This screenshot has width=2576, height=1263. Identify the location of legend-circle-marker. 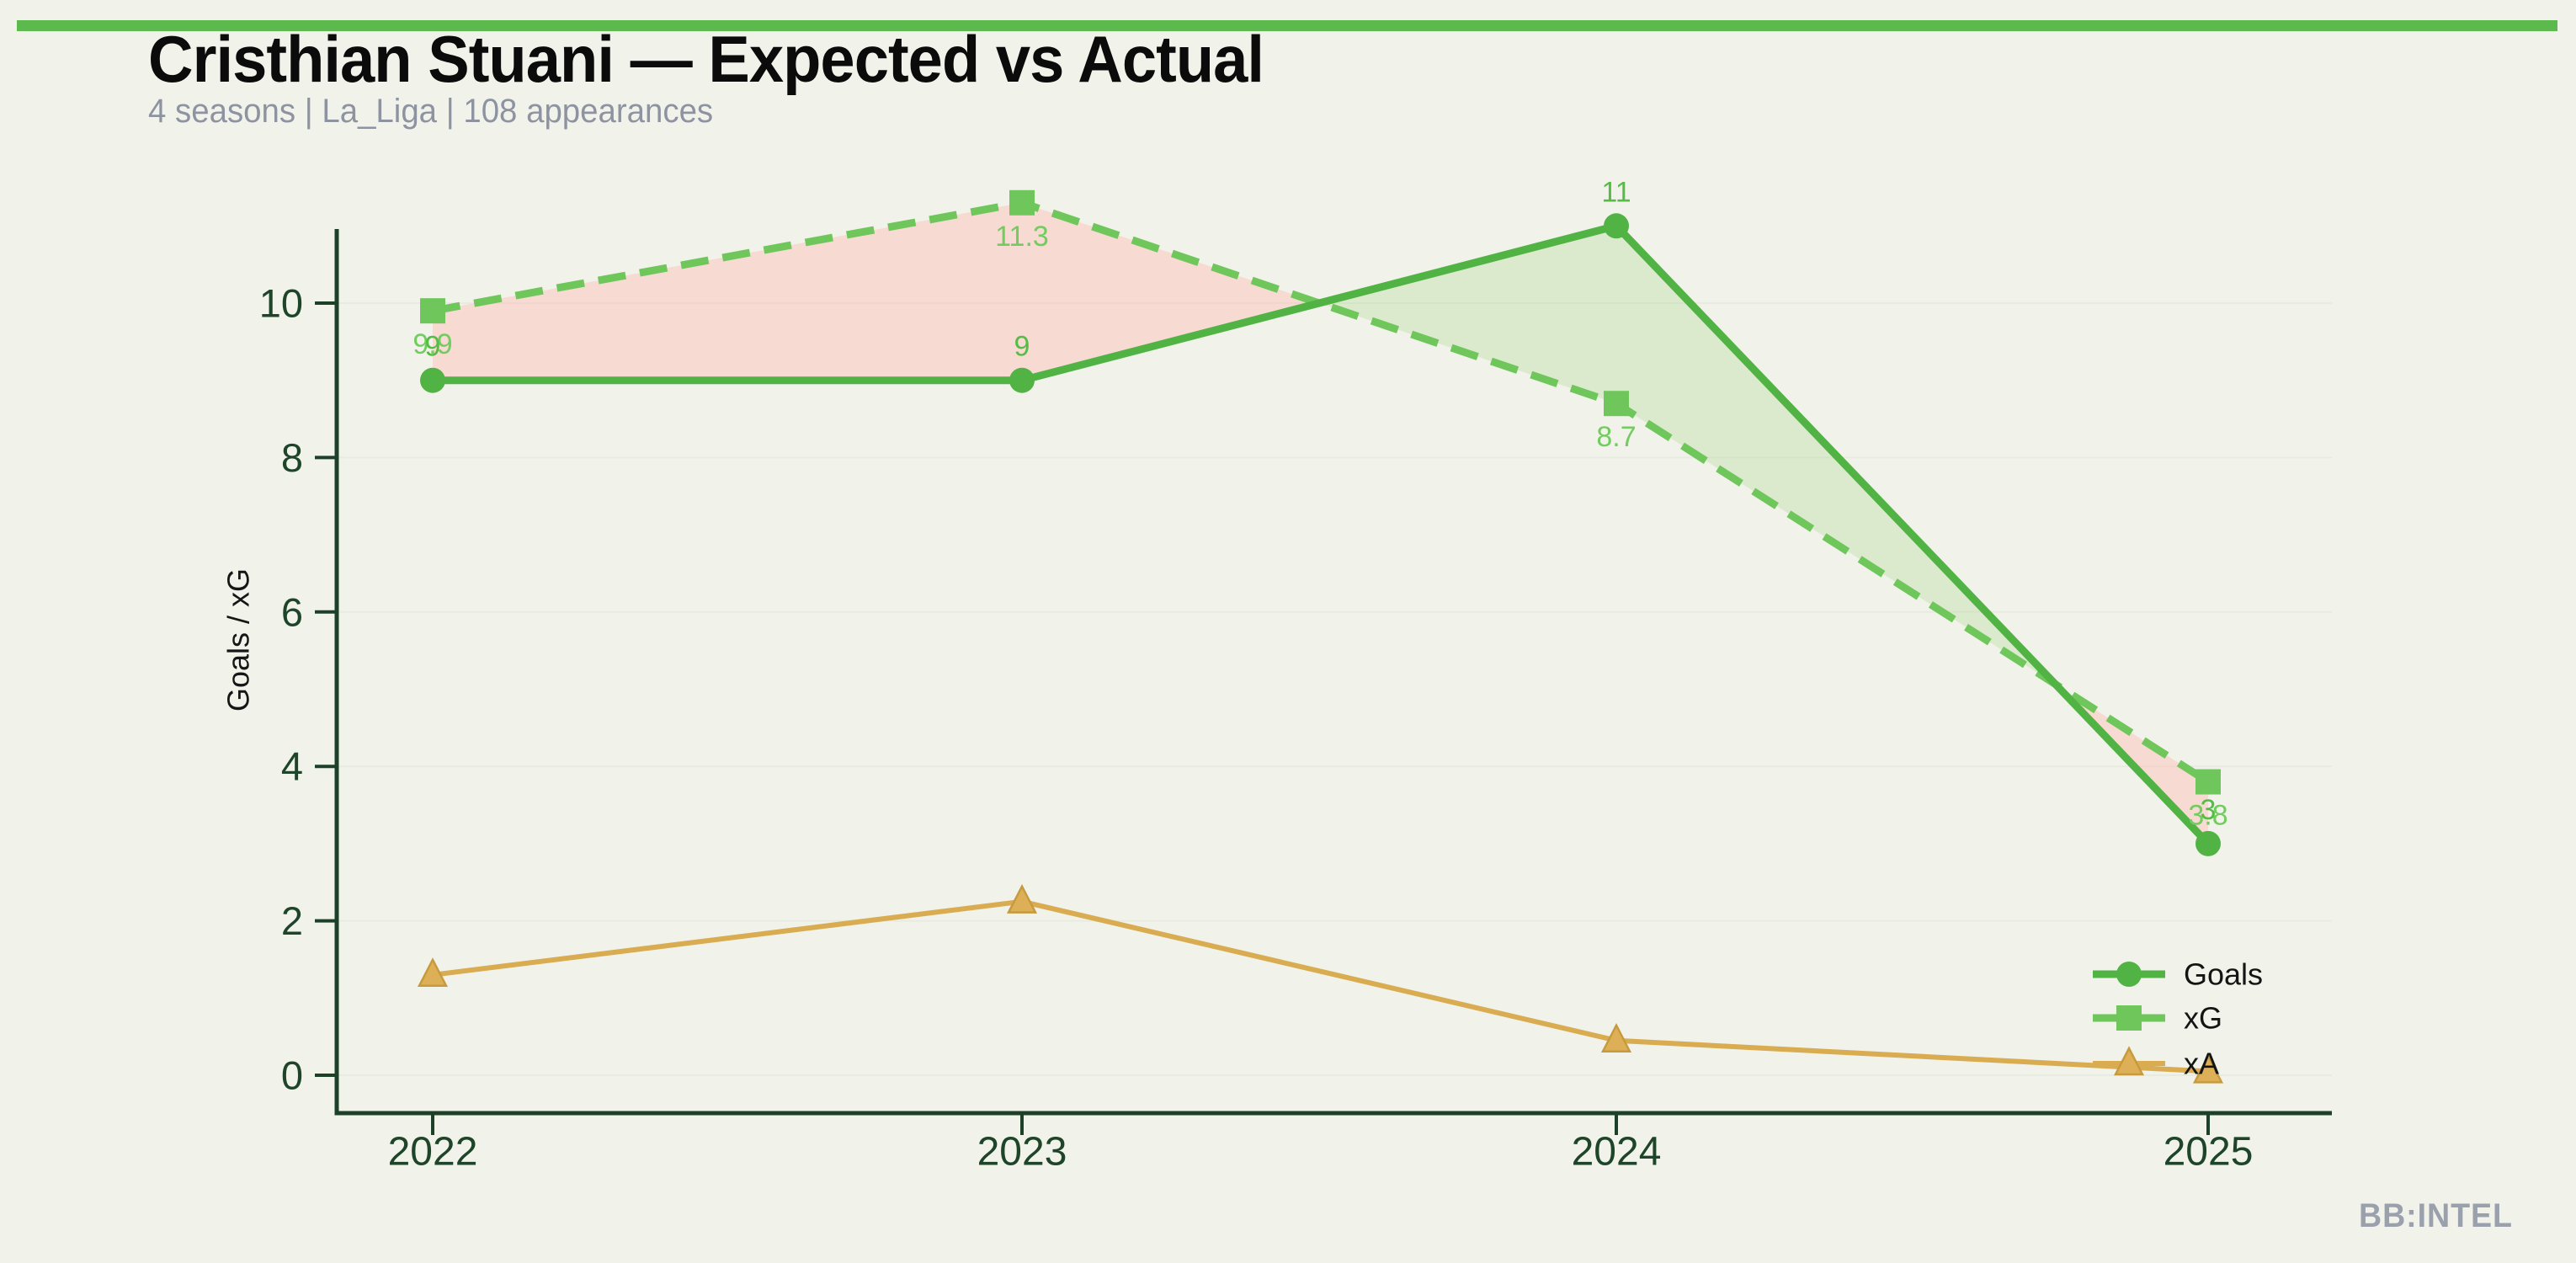
(2129, 974).